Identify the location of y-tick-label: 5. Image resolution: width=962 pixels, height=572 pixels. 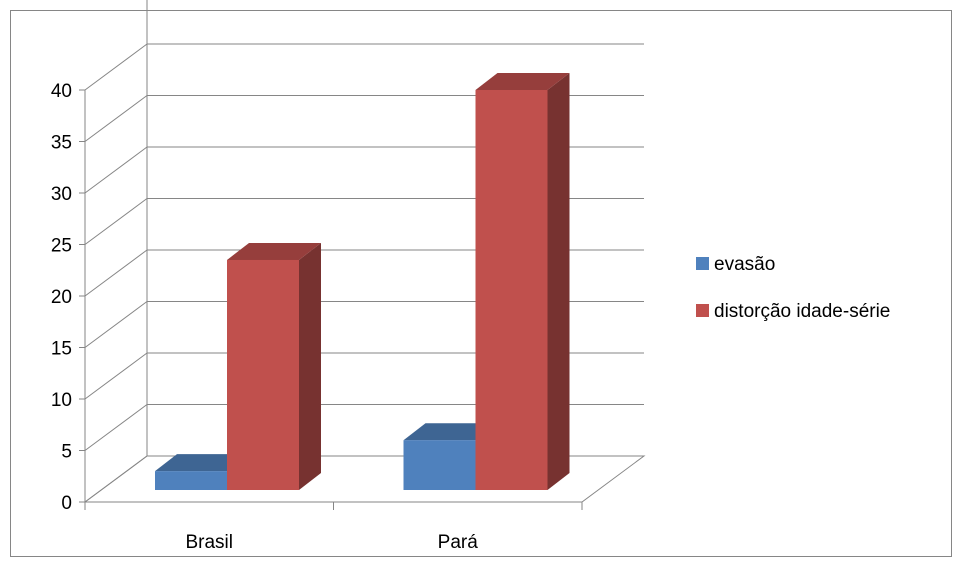
(66, 452).